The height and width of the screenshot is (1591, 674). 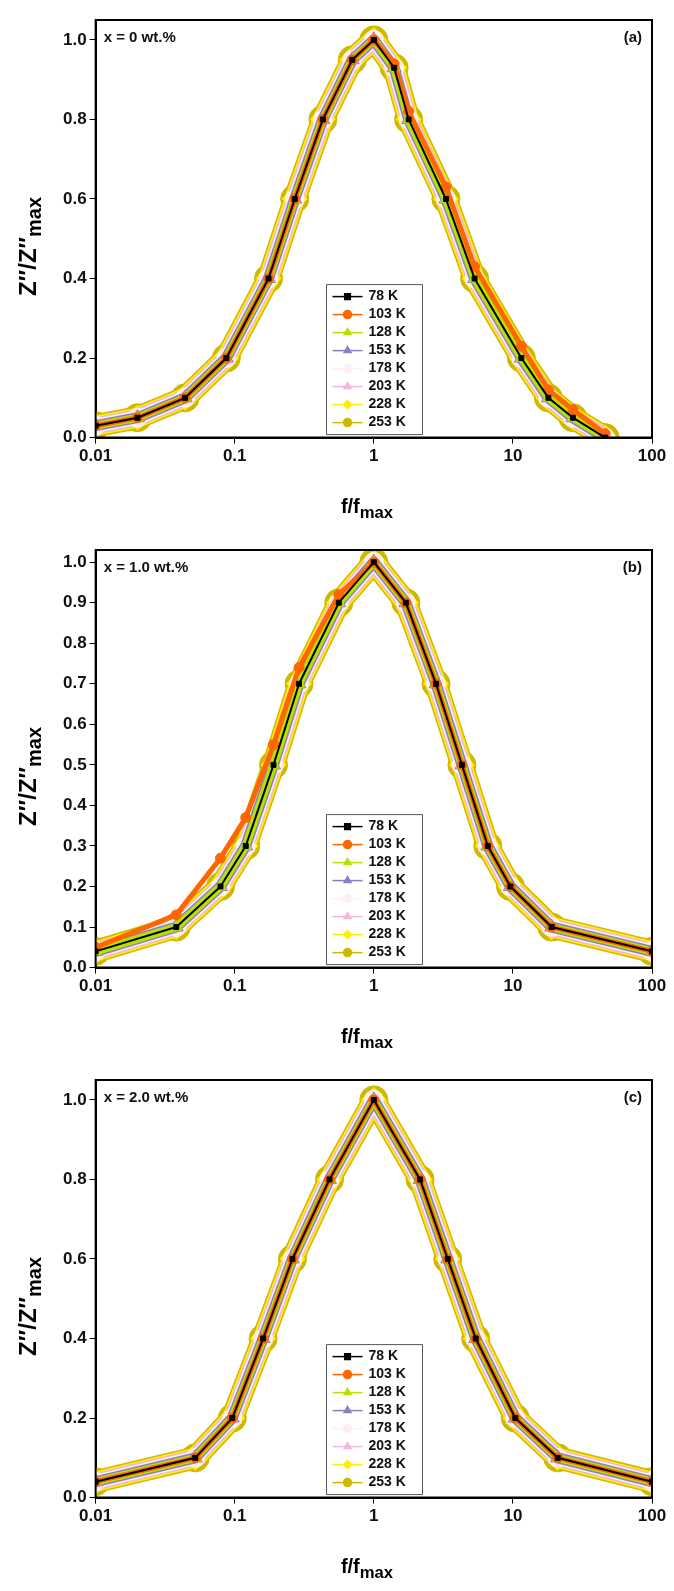 I want to click on y-tick-label: 0.9, so click(x=74, y=602).